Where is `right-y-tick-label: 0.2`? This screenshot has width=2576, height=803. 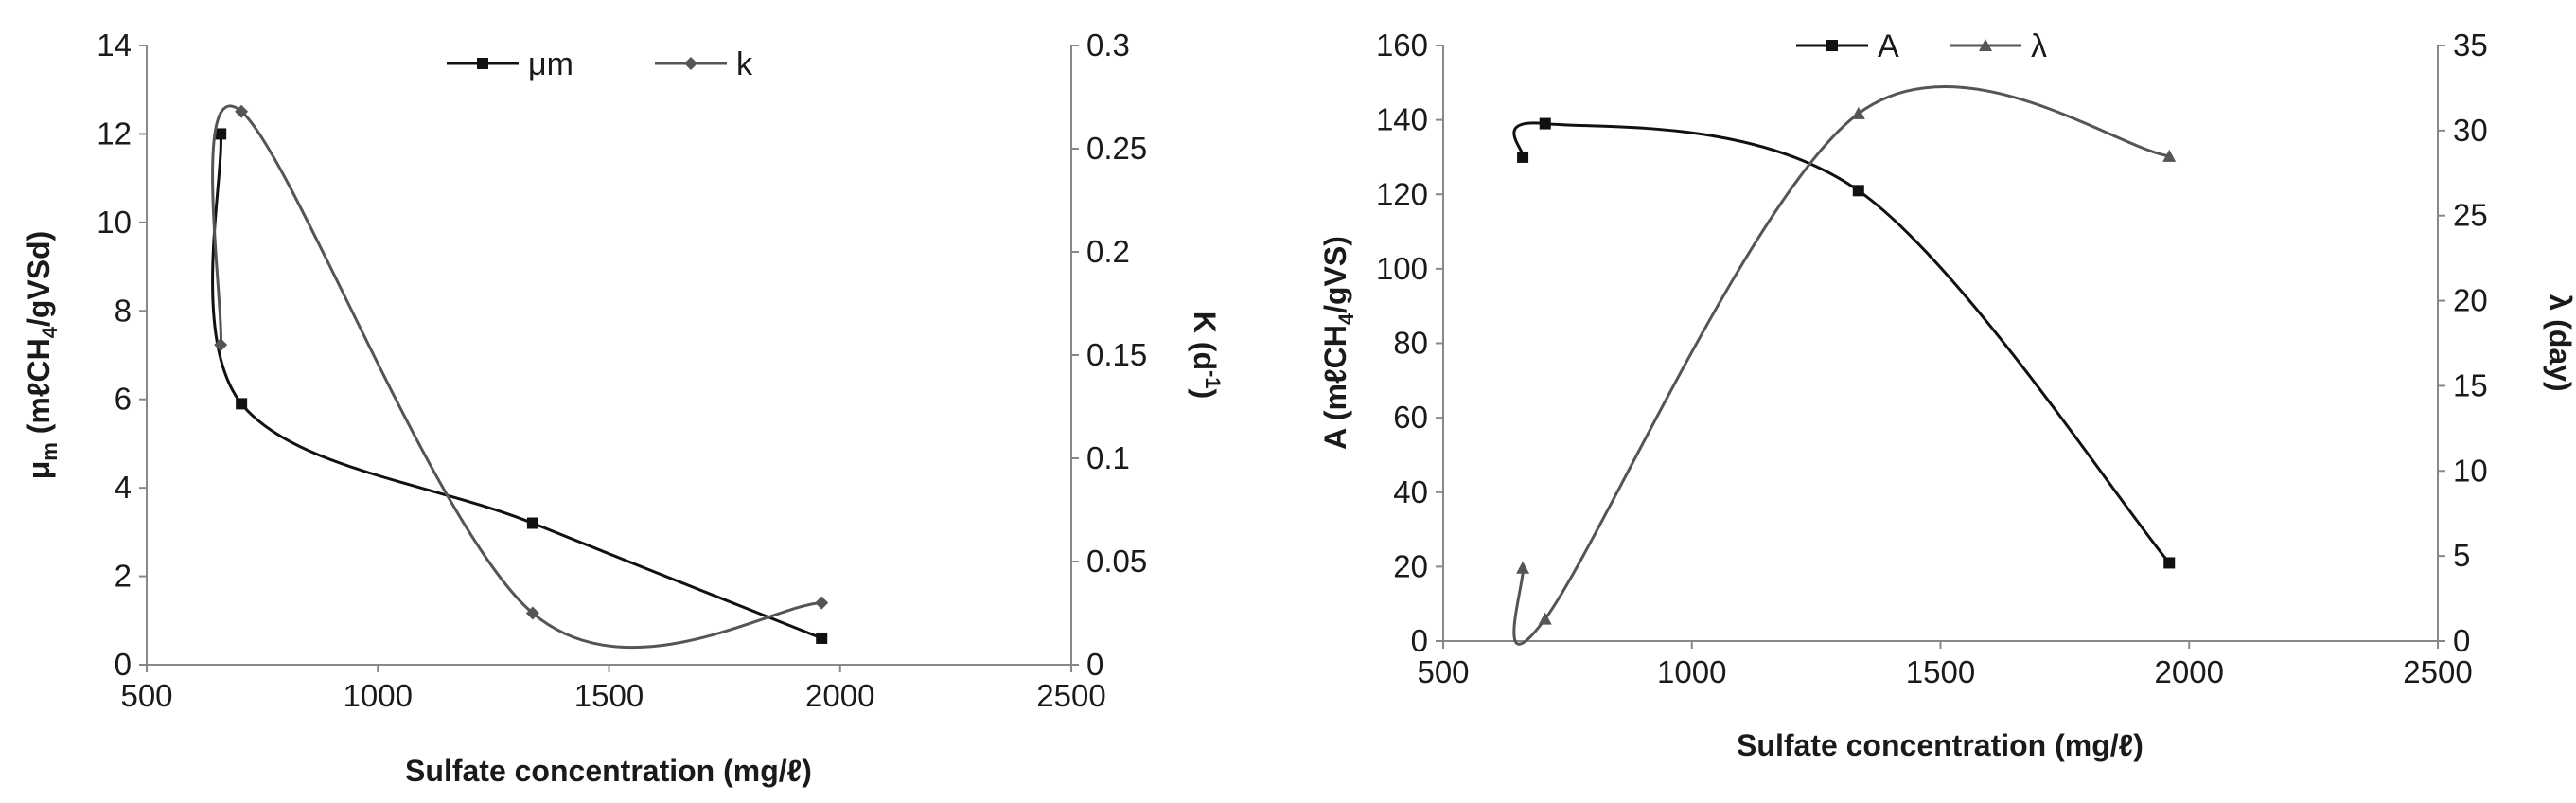 right-y-tick-label: 0.2 is located at coordinates (1108, 251).